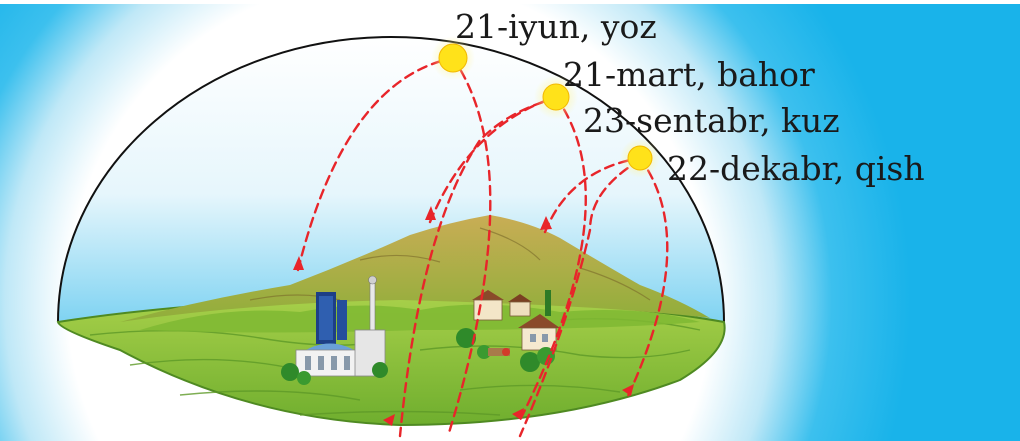  What do you see at coordinates (493, 159) in the screenshot?
I see `equinox-path-rise` at bounding box center [493, 159].